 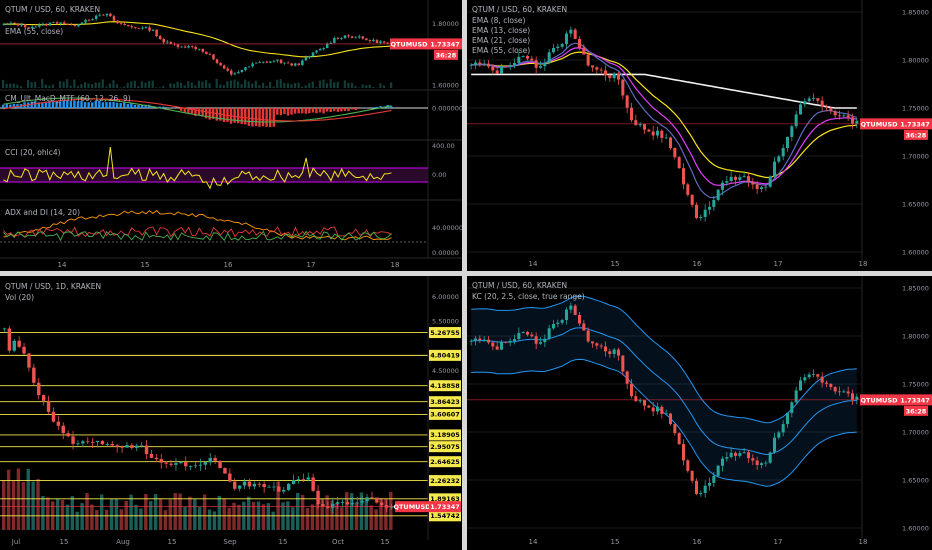 What do you see at coordinates (664, 120) in the screenshot?
I see `tr-ema8-line` at bounding box center [664, 120].